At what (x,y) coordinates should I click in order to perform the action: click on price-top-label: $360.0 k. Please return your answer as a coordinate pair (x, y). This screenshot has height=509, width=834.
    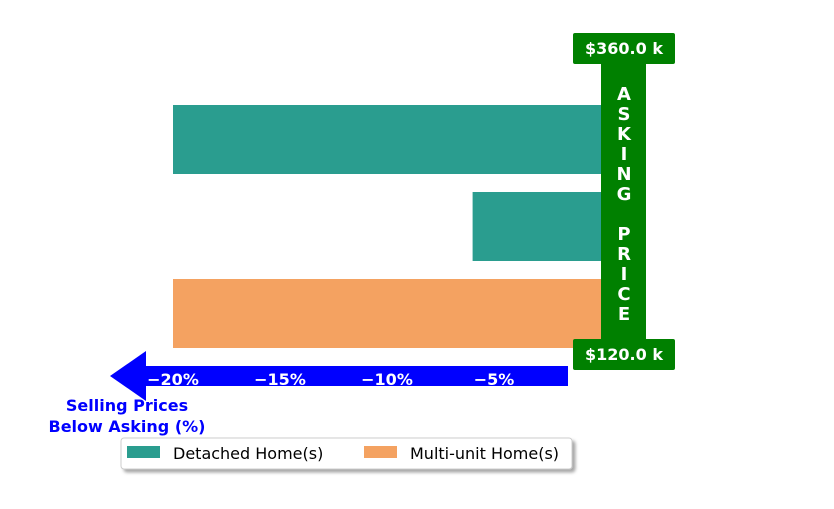
    Looking at the image, I should click on (624, 48).